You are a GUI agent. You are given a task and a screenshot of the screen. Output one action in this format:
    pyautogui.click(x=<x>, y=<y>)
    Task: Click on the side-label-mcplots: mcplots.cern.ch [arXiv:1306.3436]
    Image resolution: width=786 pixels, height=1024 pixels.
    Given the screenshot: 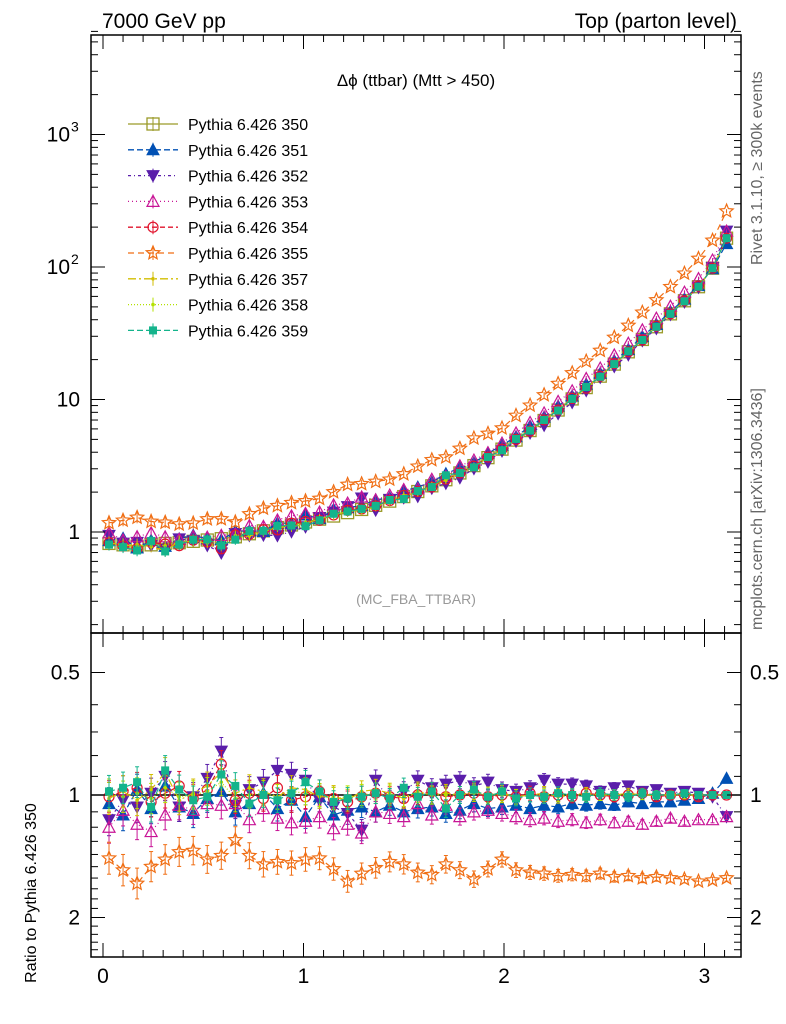 What is the action you would take?
    pyautogui.click(x=757, y=509)
    